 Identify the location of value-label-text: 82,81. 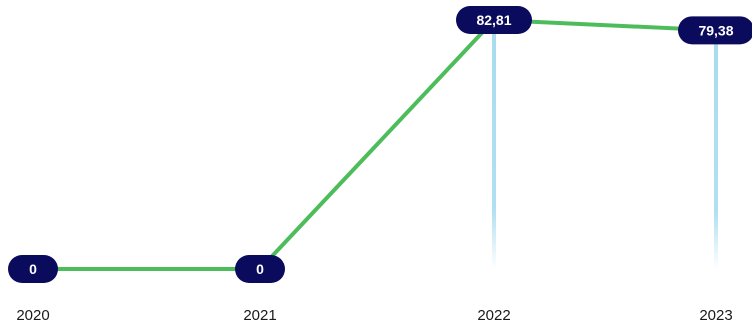
(493, 20).